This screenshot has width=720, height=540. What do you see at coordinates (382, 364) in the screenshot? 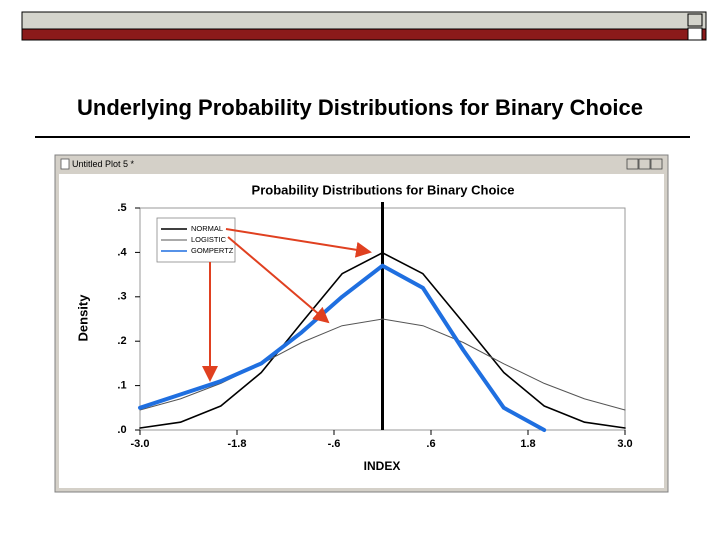
I see `series-line` at bounding box center [382, 364].